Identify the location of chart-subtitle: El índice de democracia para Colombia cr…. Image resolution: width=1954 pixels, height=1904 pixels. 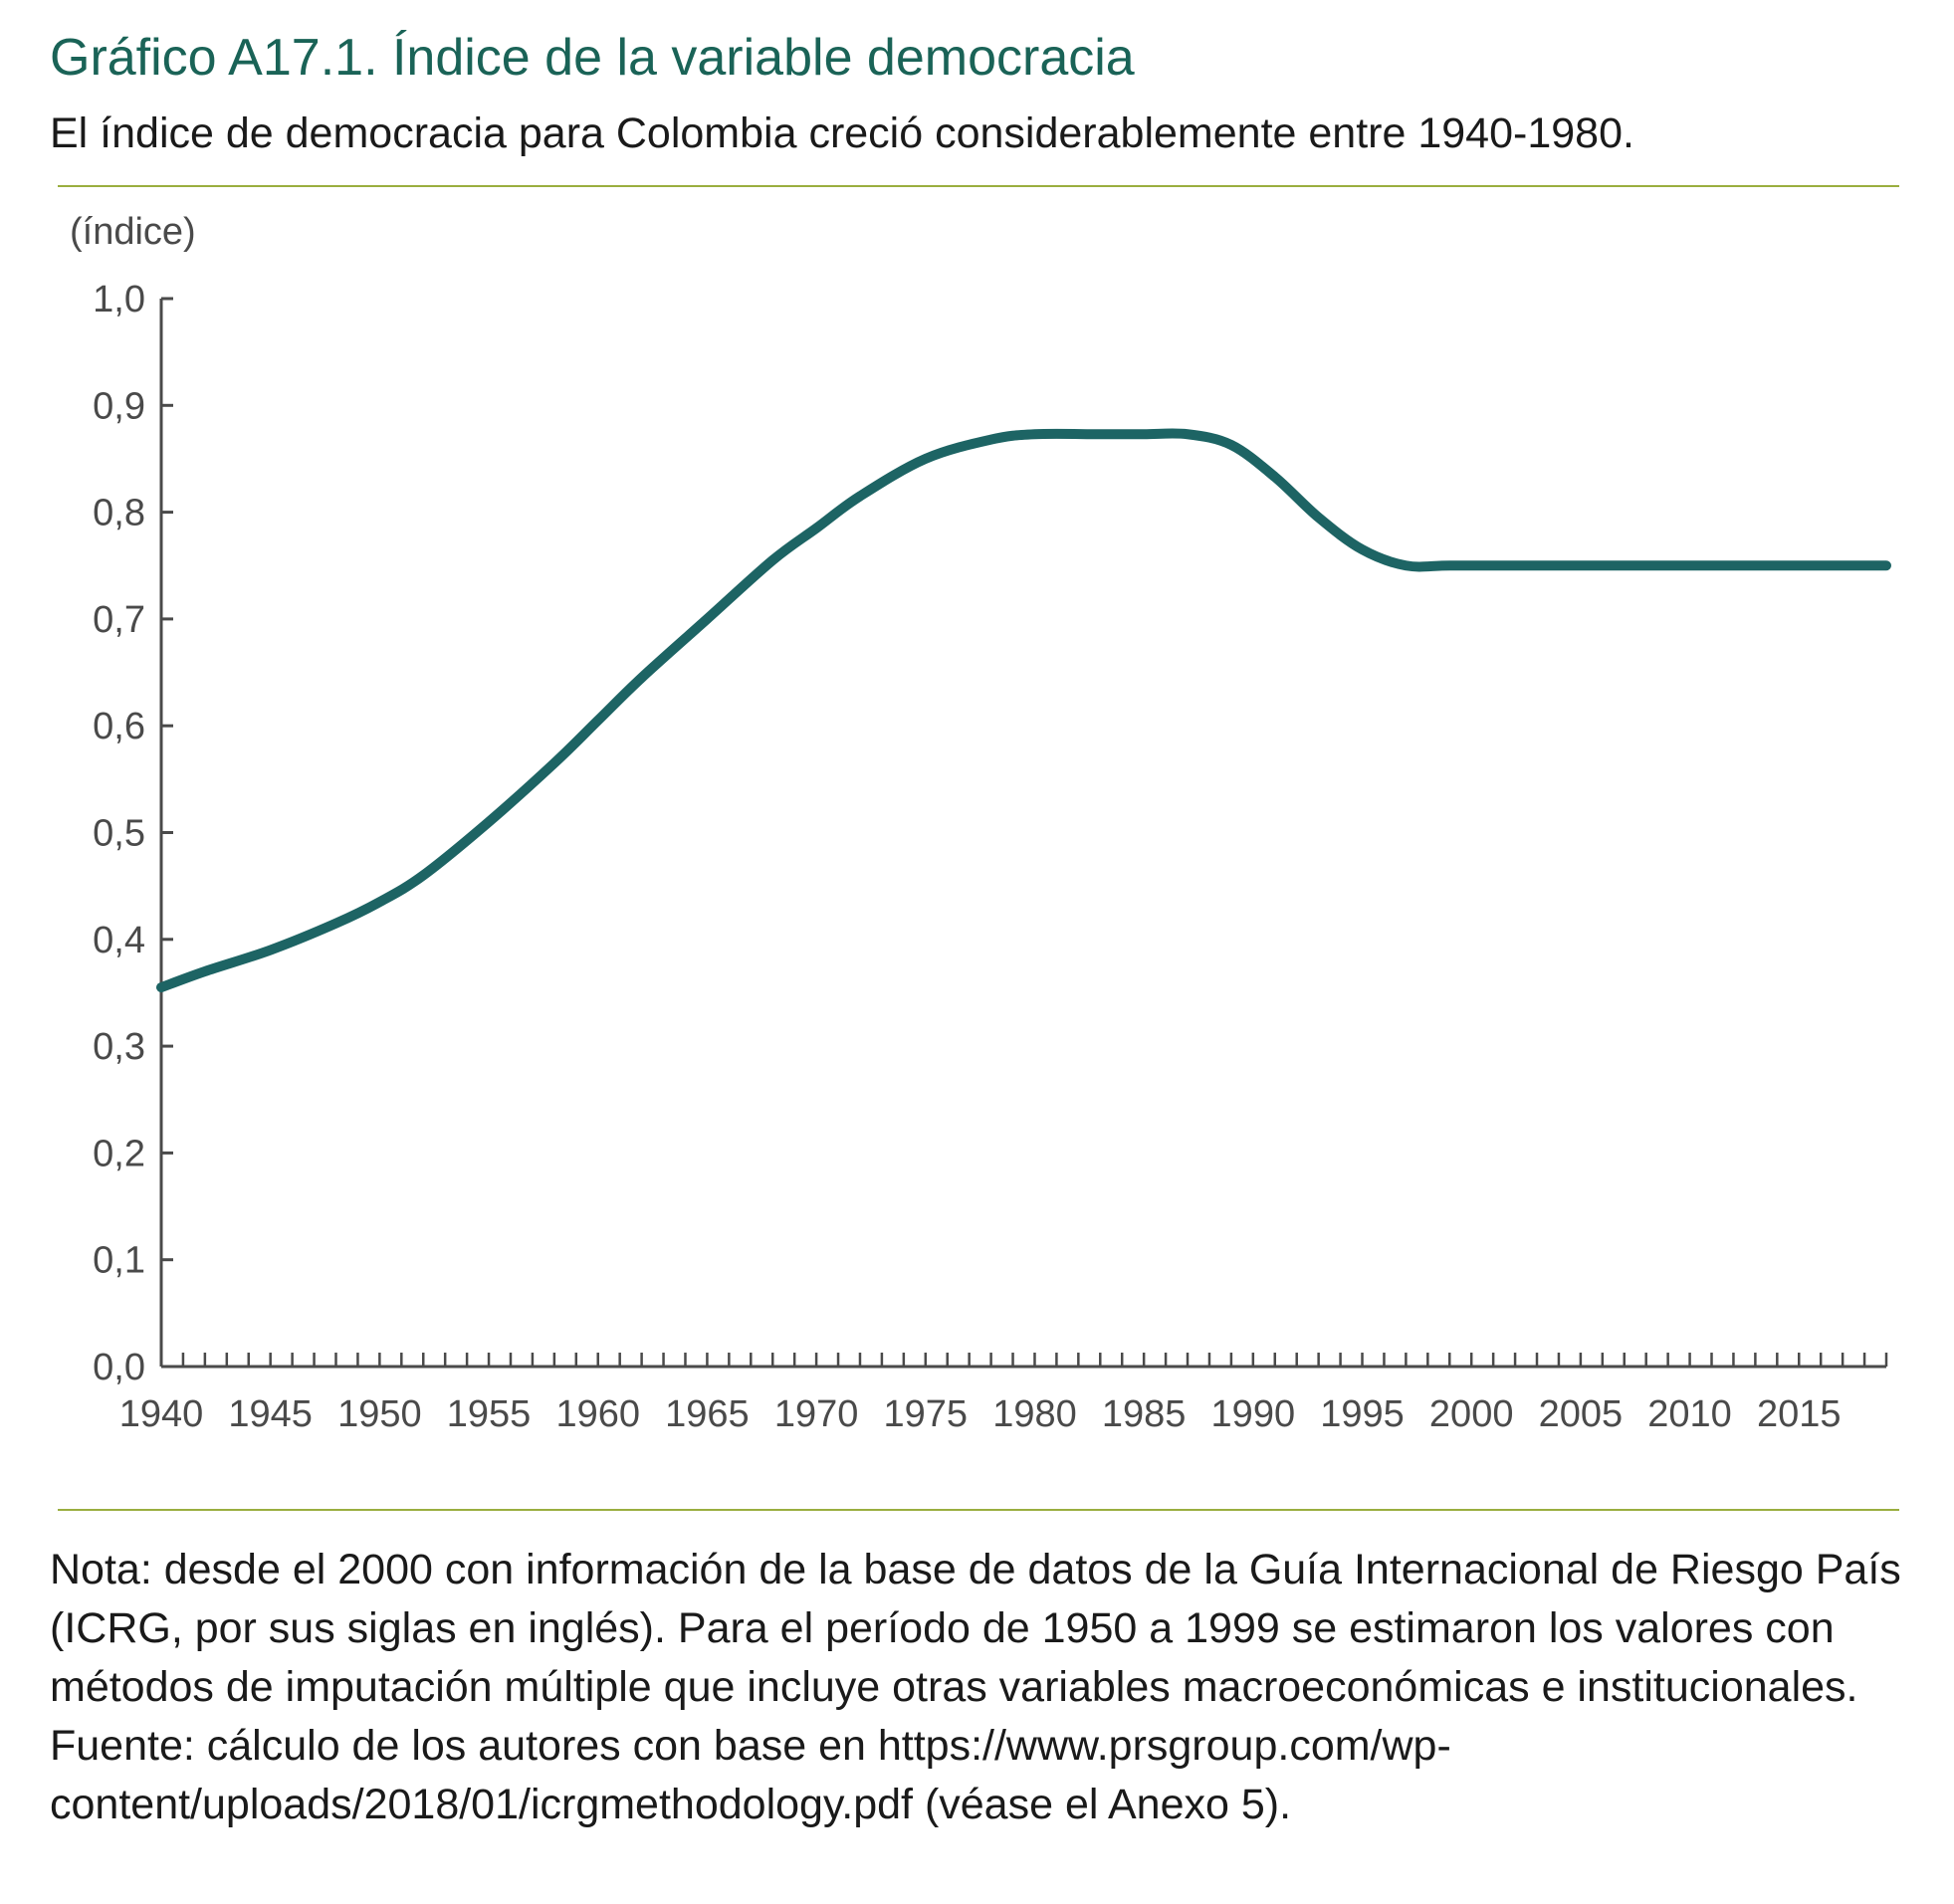
(842, 133).